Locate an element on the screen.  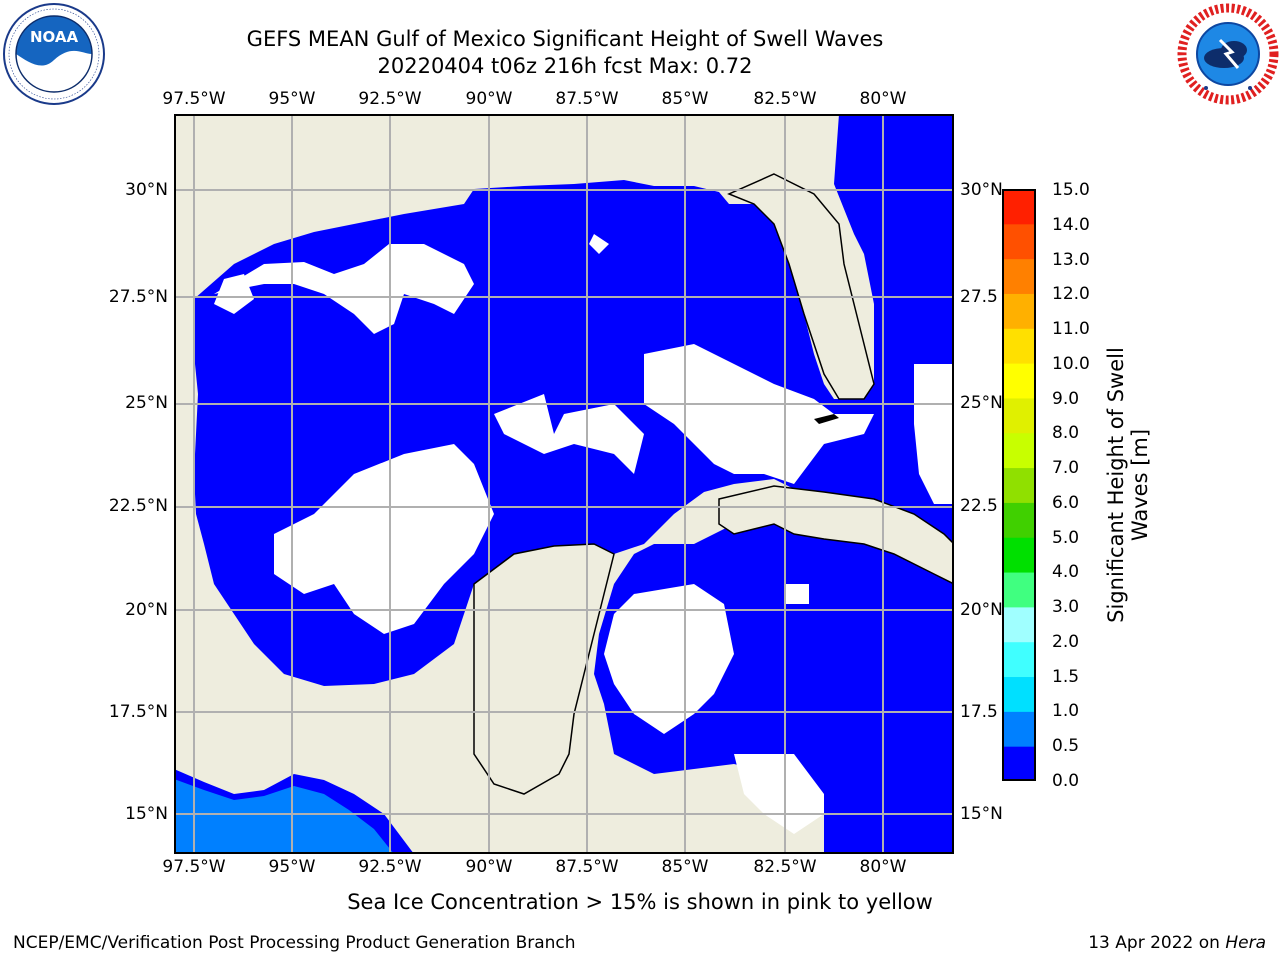
colorbar is located at coordinates (1019, 485).